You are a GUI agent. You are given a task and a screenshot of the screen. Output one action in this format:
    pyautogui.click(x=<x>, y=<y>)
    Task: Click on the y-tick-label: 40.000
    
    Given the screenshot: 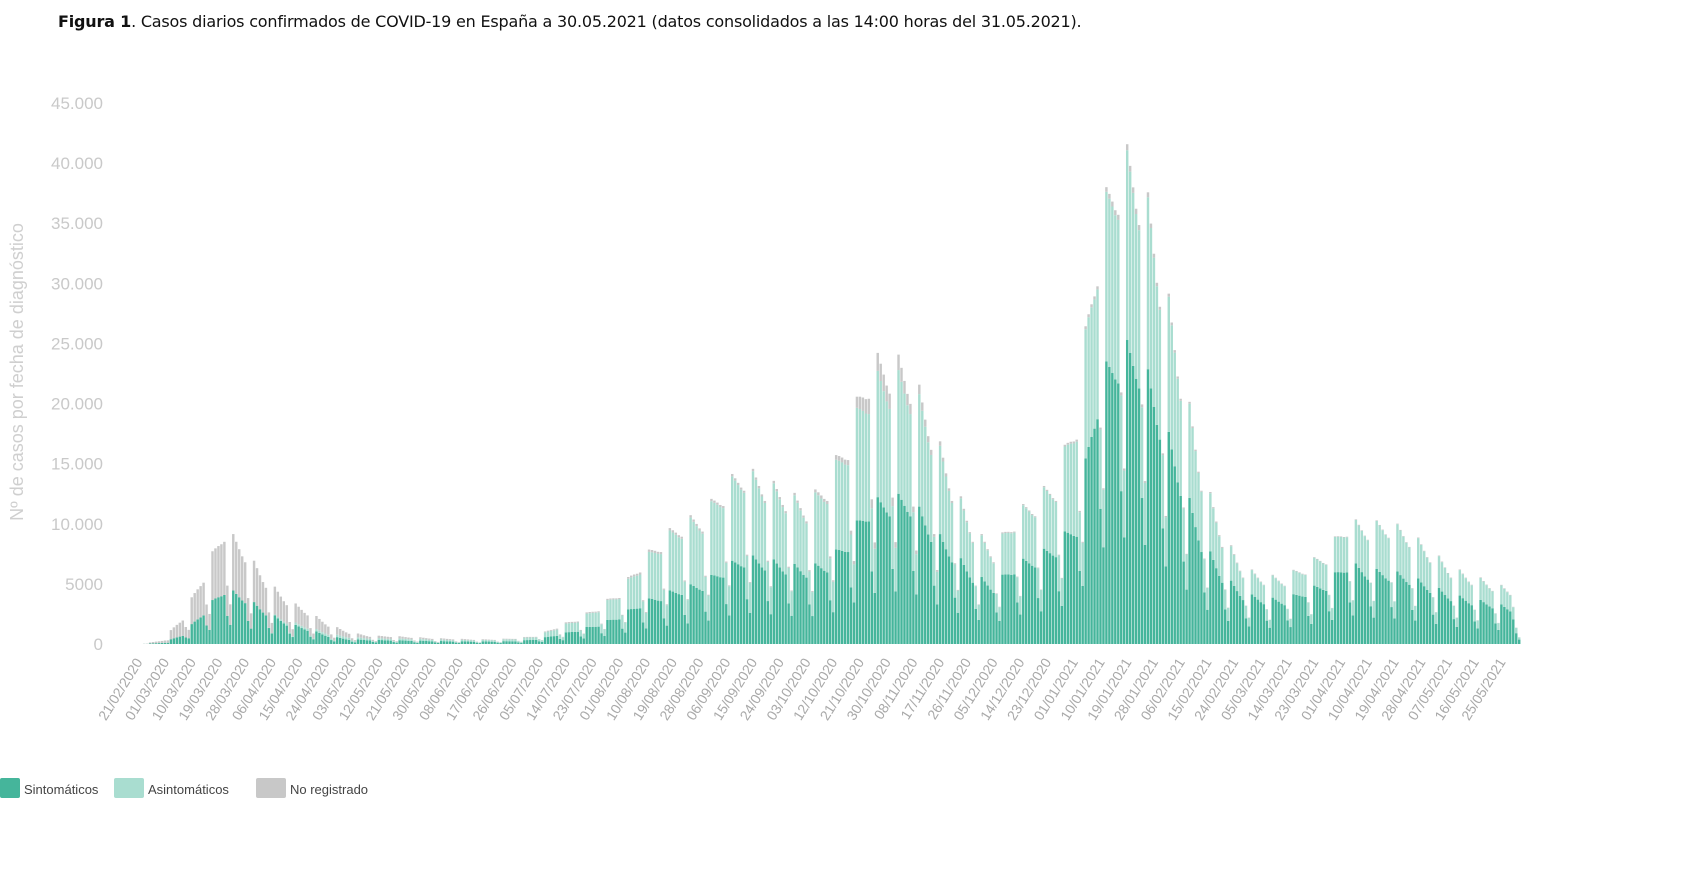 What is the action you would take?
    pyautogui.click(x=77, y=163)
    